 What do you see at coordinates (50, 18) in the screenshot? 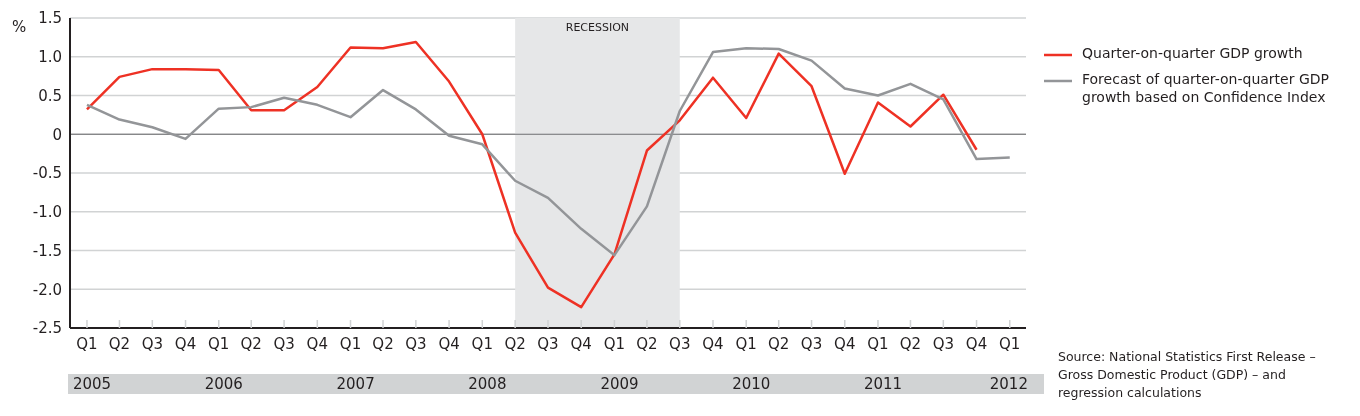
I see `y-tick-label: 1.5` at bounding box center [50, 18].